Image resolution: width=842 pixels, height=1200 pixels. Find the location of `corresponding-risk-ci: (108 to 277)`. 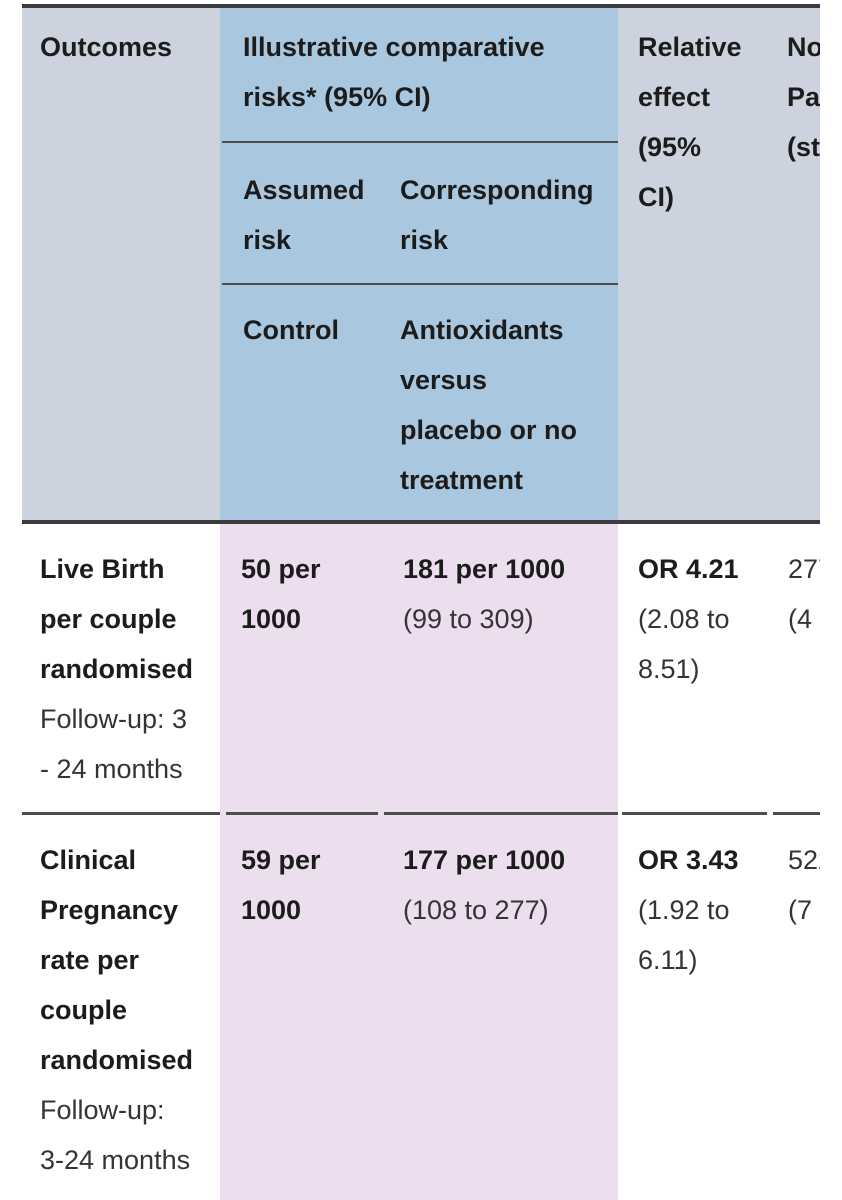

corresponding-risk-ci: (108 to 277) is located at coordinates (476, 910).